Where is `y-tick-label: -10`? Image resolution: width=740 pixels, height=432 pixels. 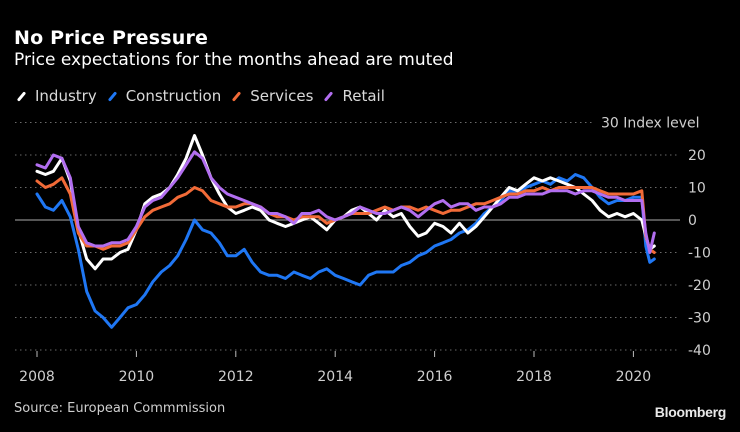 y-tick-label: -10 is located at coordinates (699, 254).